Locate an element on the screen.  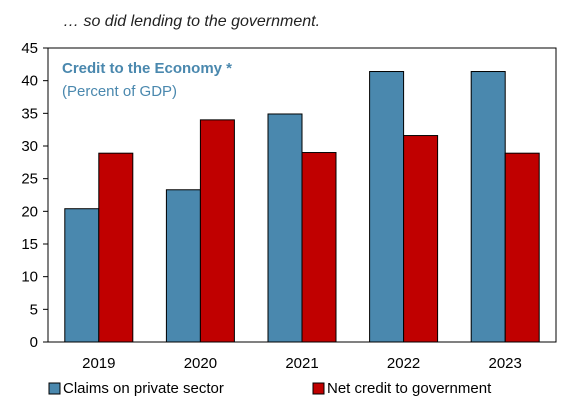
y-axis: 0 5 10 15 20 25 30 35 40 45 is located at coordinates (34, 195).